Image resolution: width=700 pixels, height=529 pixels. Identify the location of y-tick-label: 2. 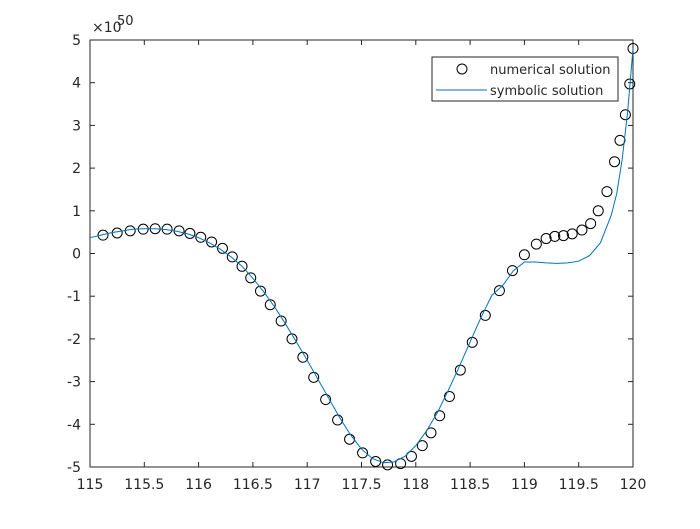
(76, 169).